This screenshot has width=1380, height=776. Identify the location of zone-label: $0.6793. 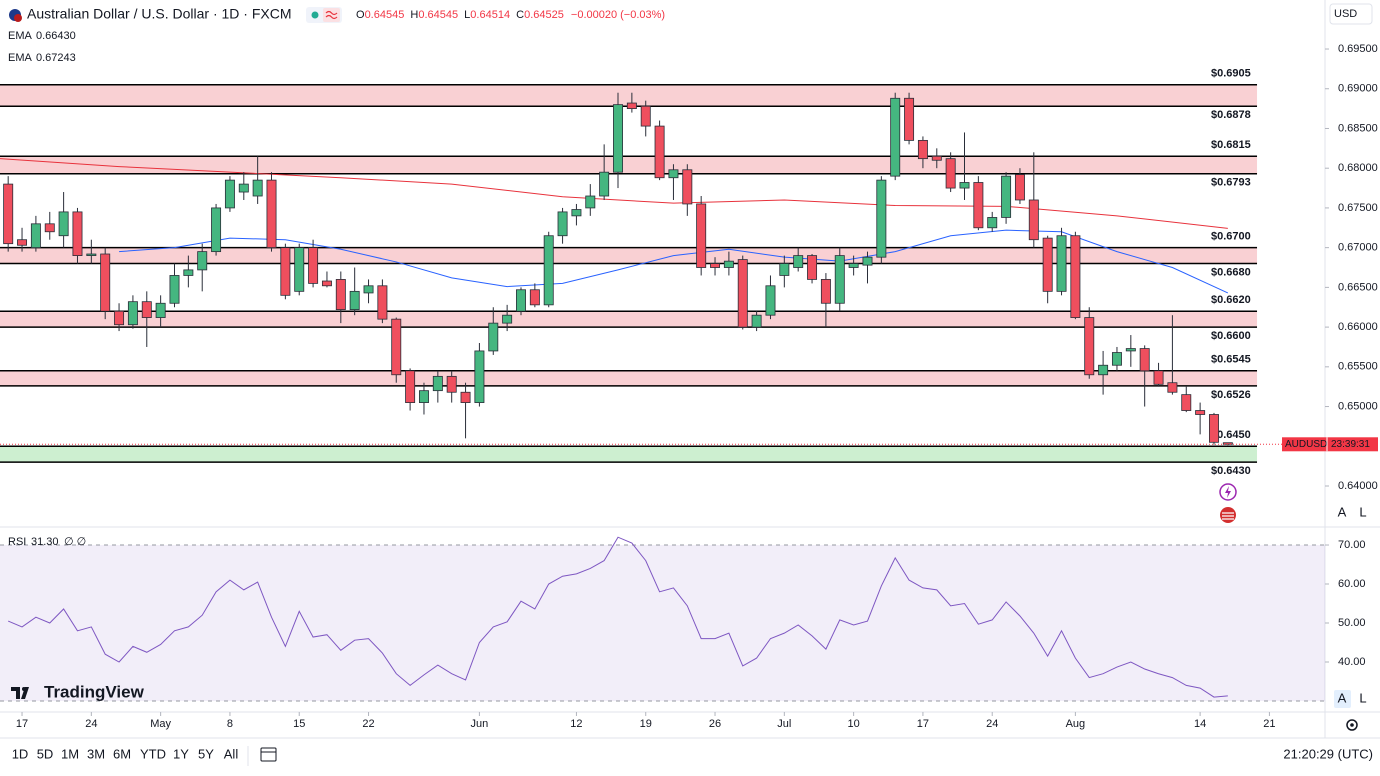
(1231, 183).